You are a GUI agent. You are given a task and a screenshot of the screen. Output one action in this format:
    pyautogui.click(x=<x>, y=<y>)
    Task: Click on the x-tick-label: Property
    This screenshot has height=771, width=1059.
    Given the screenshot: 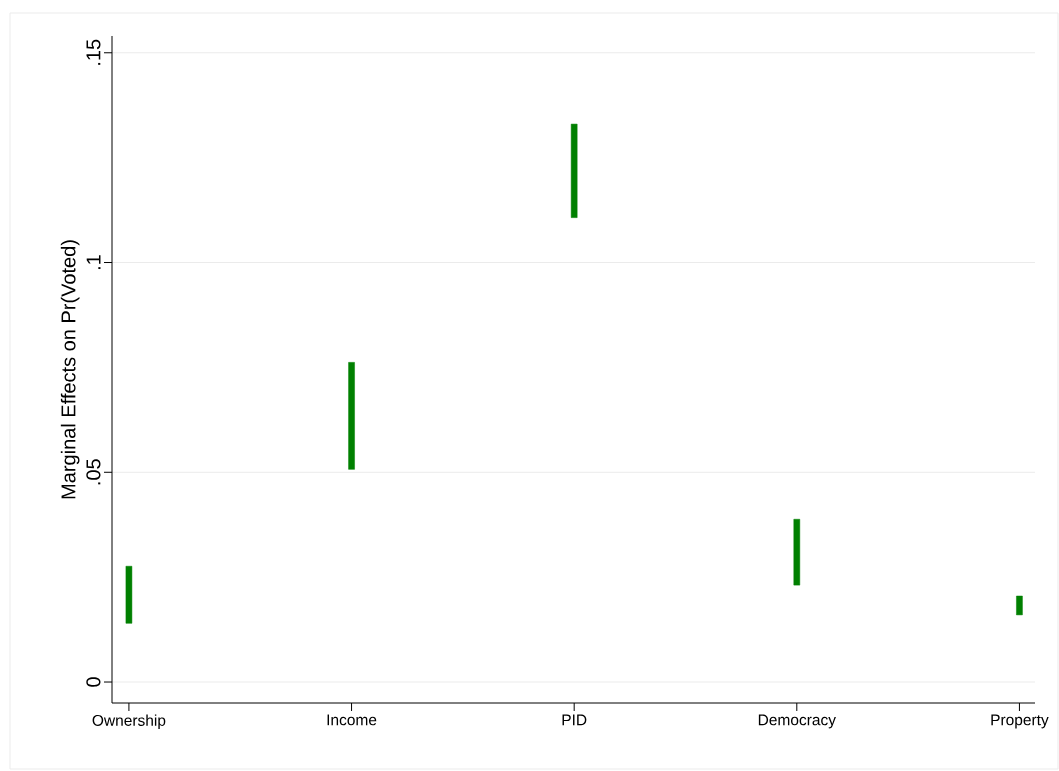 What is the action you would take?
    pyautogui.click(x=1020, y=721)
    